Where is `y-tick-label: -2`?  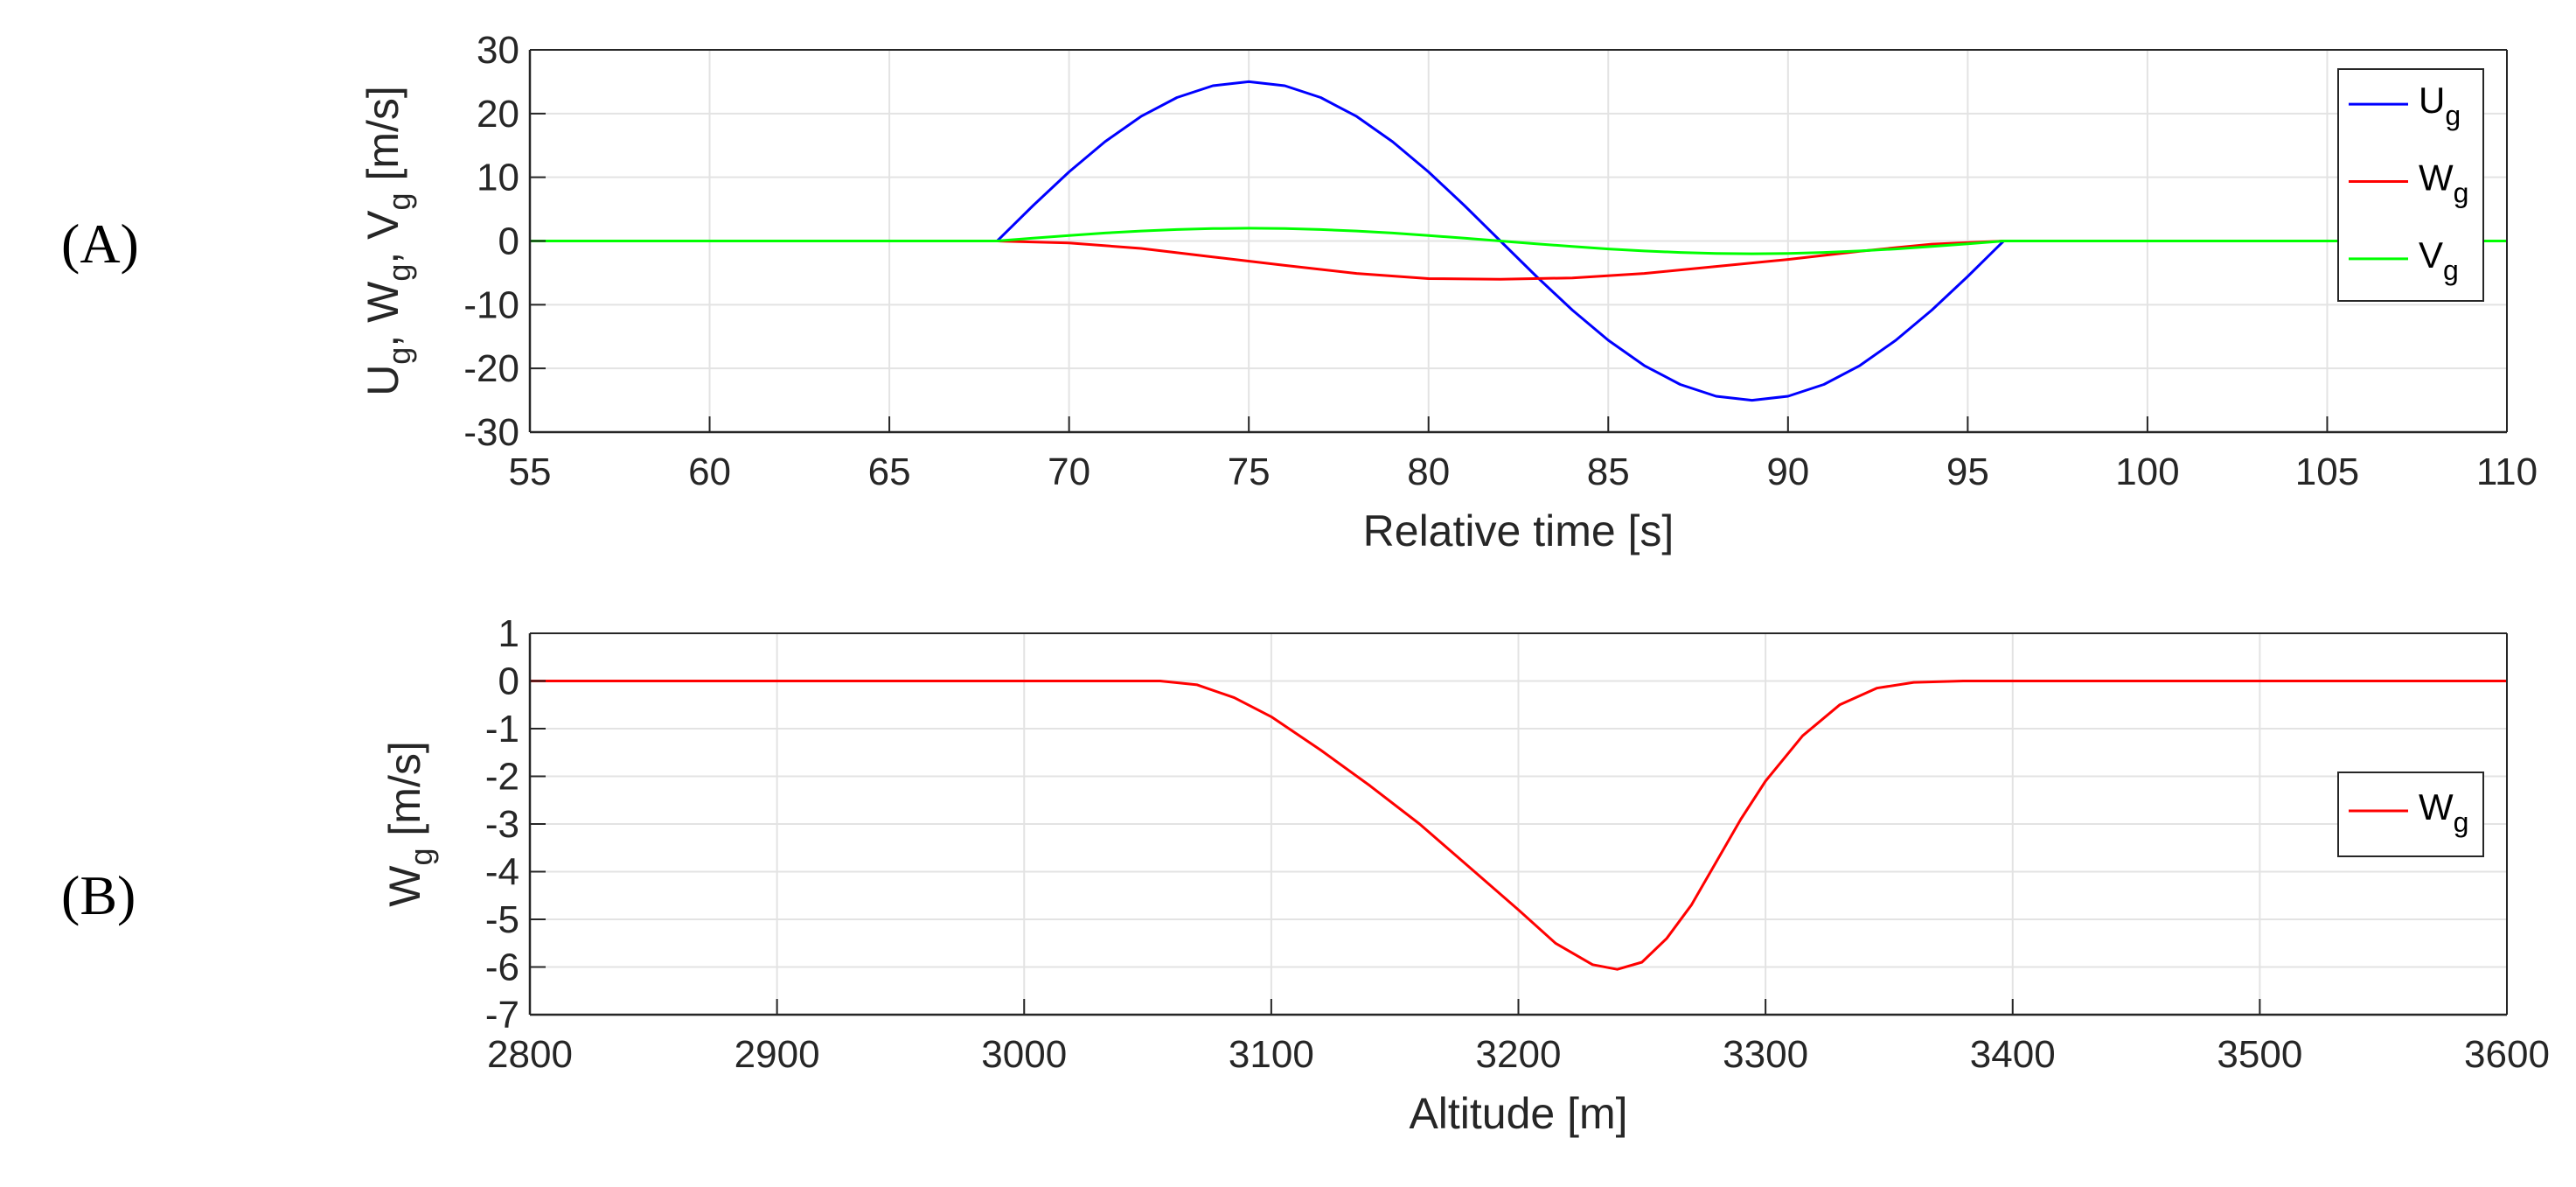
y-tick-label: -2 is located at coordinates (502, 777).